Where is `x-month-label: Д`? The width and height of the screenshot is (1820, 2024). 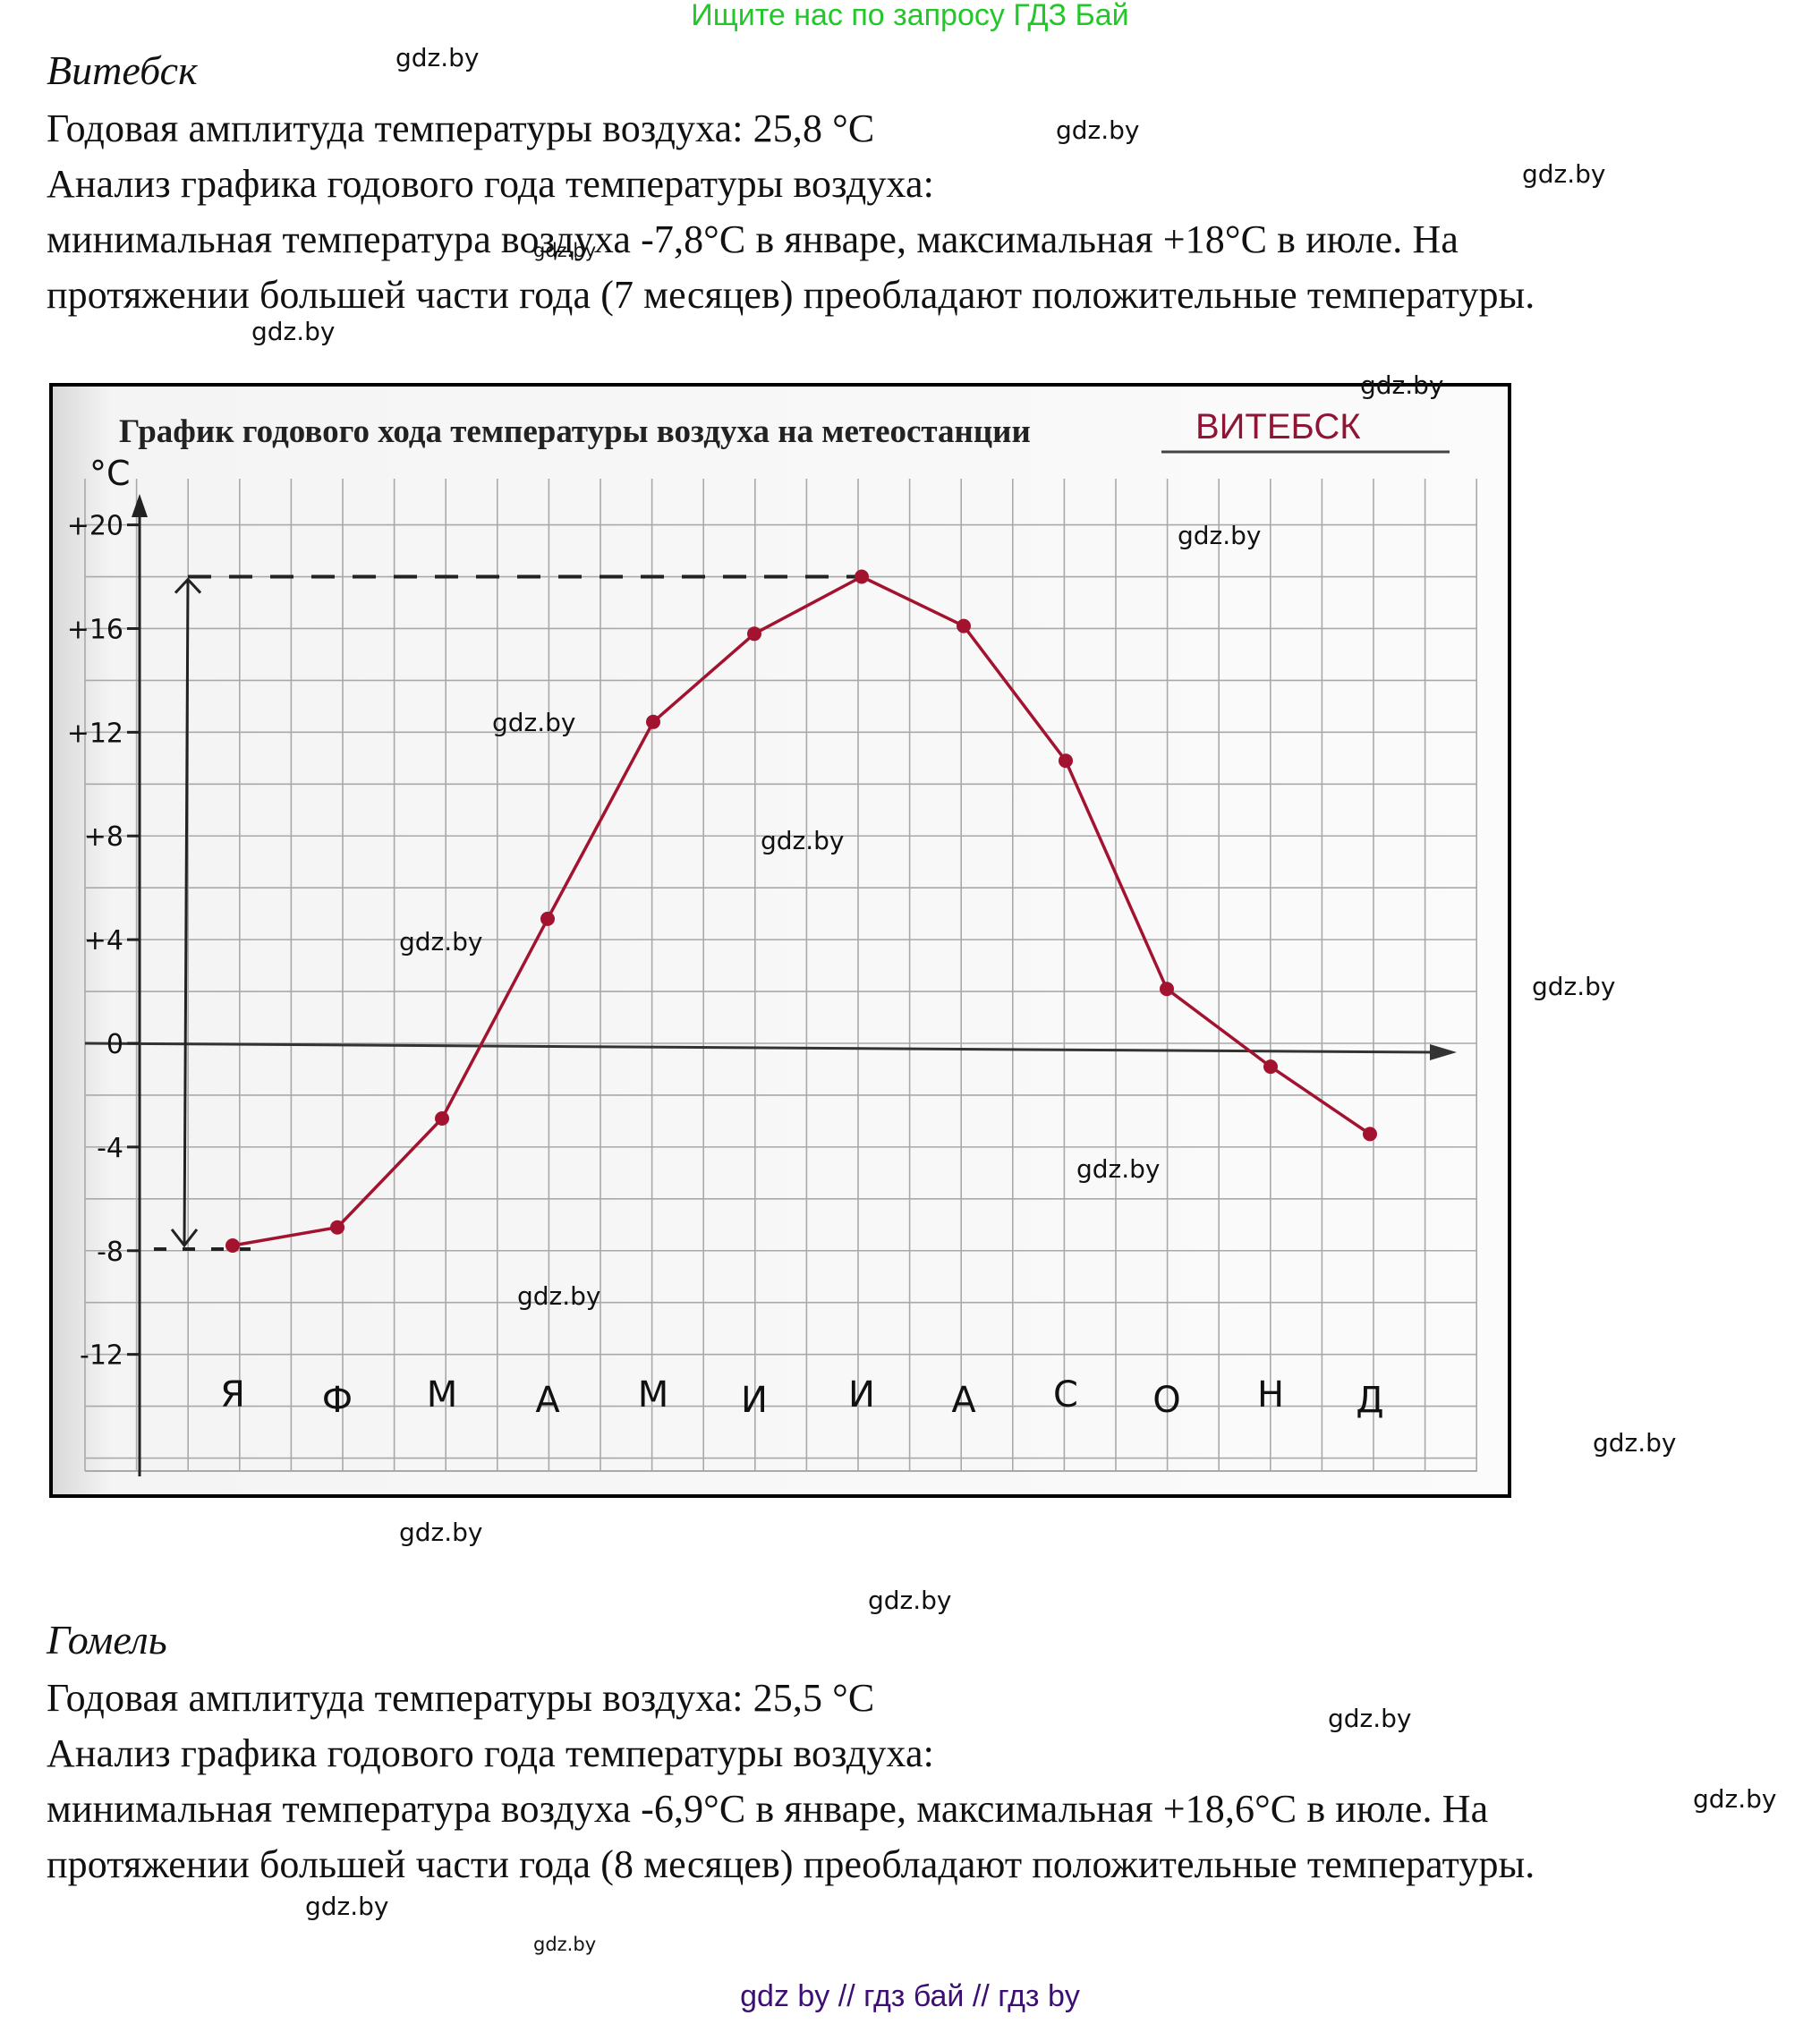
x-month-label: Д is located at coordinates (1369, 1400).